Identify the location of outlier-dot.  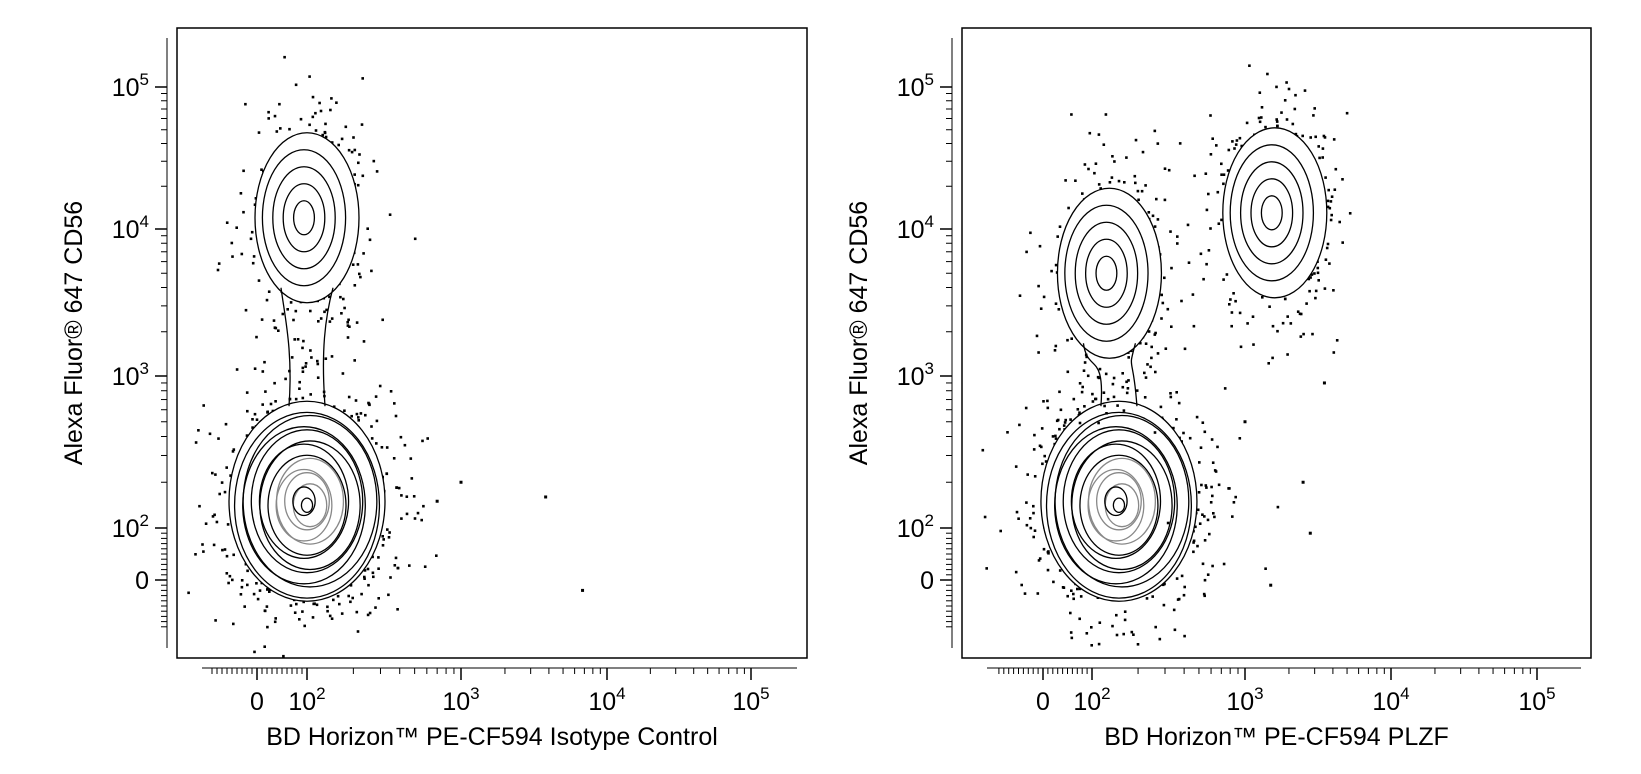
(1310, 533).